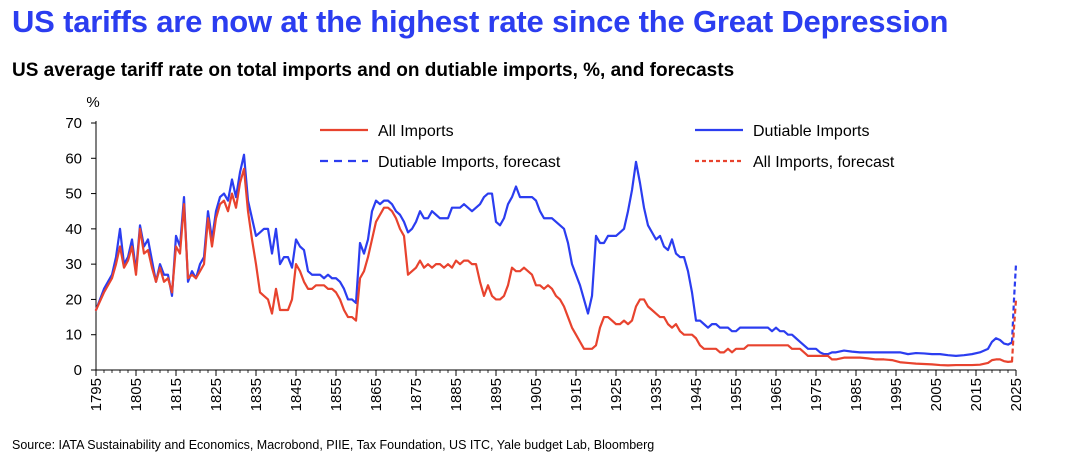 This screenshot has height=460, width=1066. Describe the element at coordinates (296, 394) in the screenshot. I see `x-tick-label: 1845` at that location.